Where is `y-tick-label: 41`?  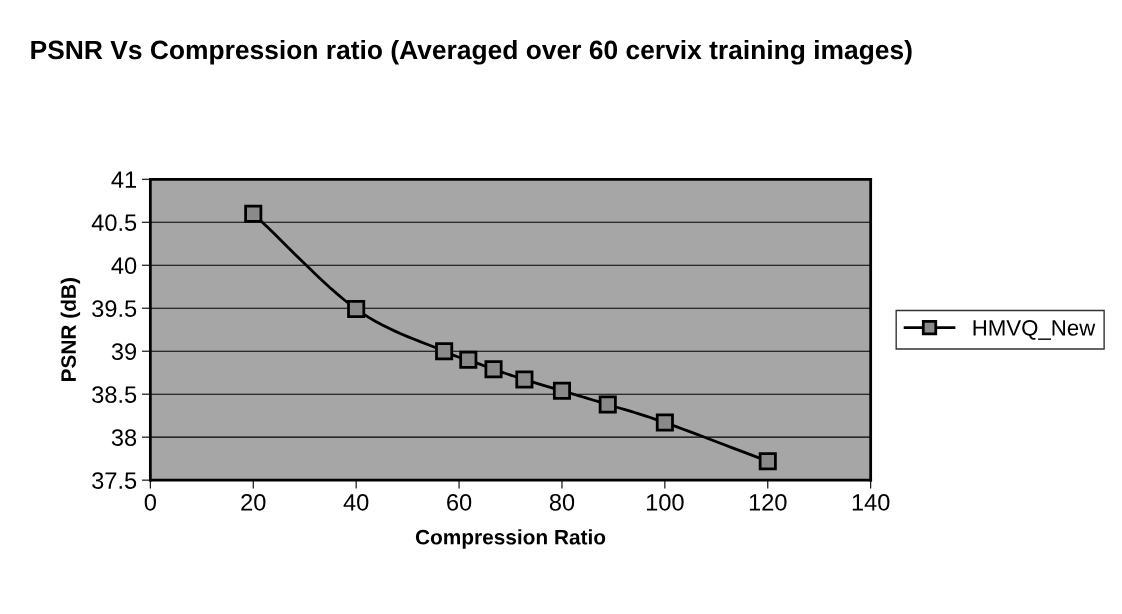 y-tick-label: 41 is located at coordinates (123, 179).